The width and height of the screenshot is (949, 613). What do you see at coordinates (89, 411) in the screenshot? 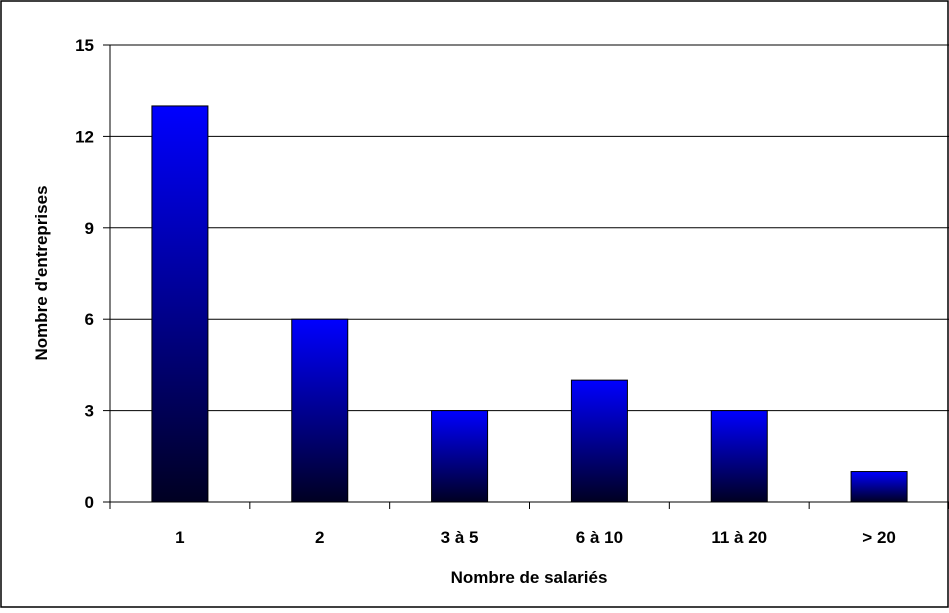
I see `y-tick-label: 3` at bounding box center [89, 411].